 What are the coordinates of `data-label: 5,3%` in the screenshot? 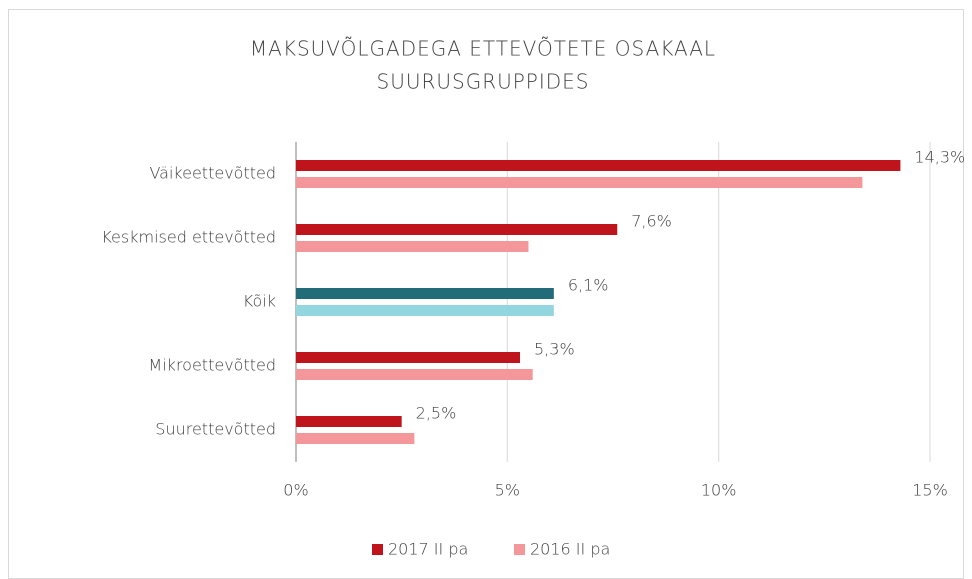 It's located at (554, 349).